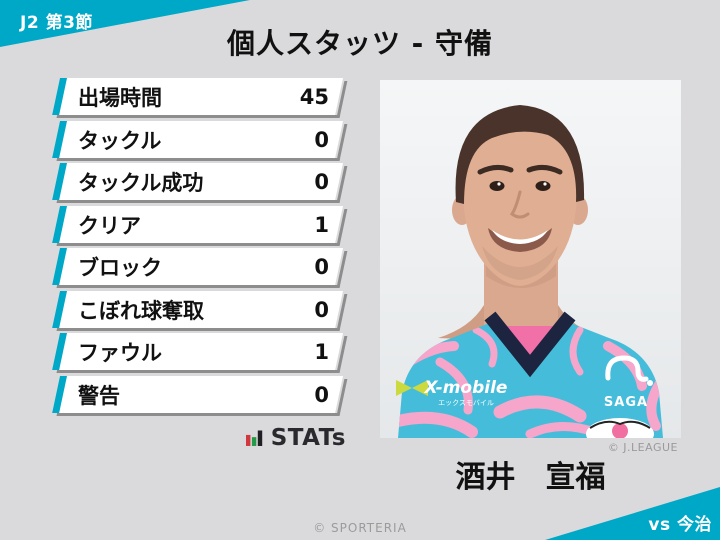  What do you see at coordinates (620, 428) in the screenshot?
I see `club-crest` at bounding box center [620, 428].